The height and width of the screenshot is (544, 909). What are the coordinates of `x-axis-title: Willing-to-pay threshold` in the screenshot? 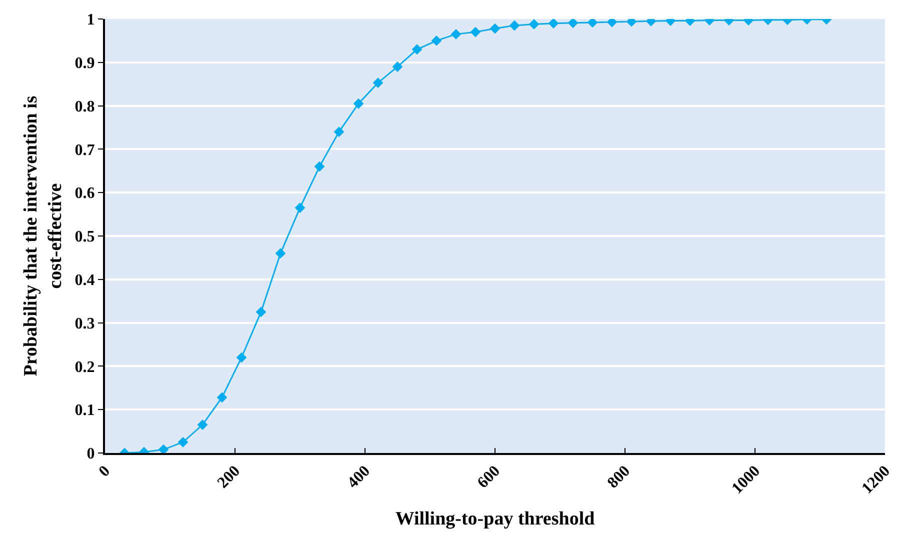 It's located at (495, 519).